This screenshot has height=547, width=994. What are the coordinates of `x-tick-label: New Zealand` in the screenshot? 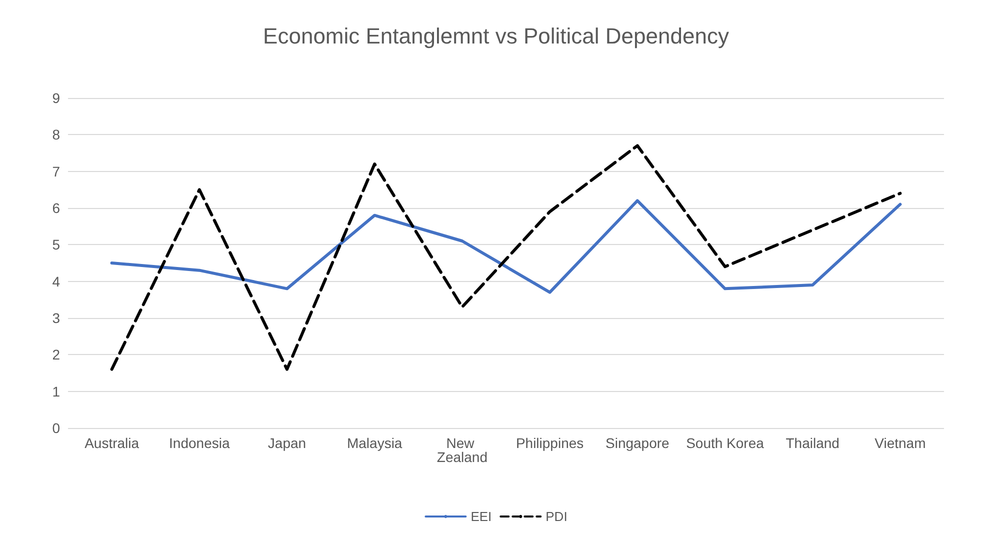 It's located at (462, 450).